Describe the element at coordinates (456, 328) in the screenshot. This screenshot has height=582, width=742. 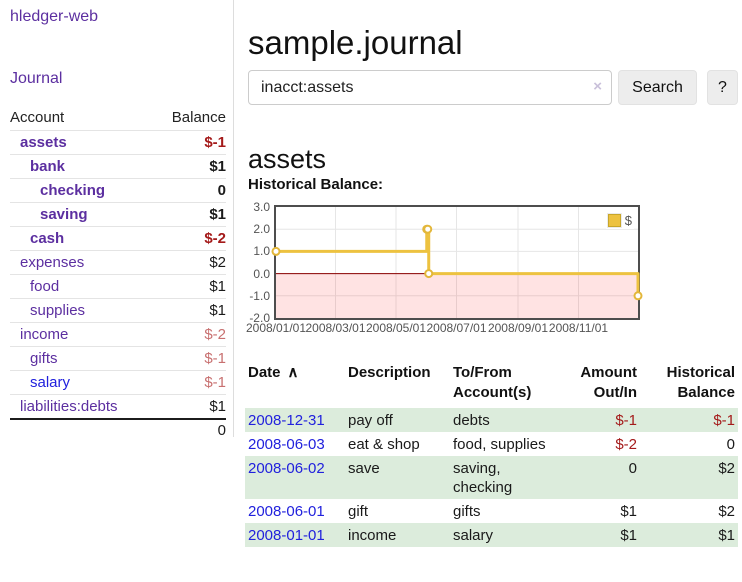
I see `x-axis-tick-label: 2008/07/01` at that location.